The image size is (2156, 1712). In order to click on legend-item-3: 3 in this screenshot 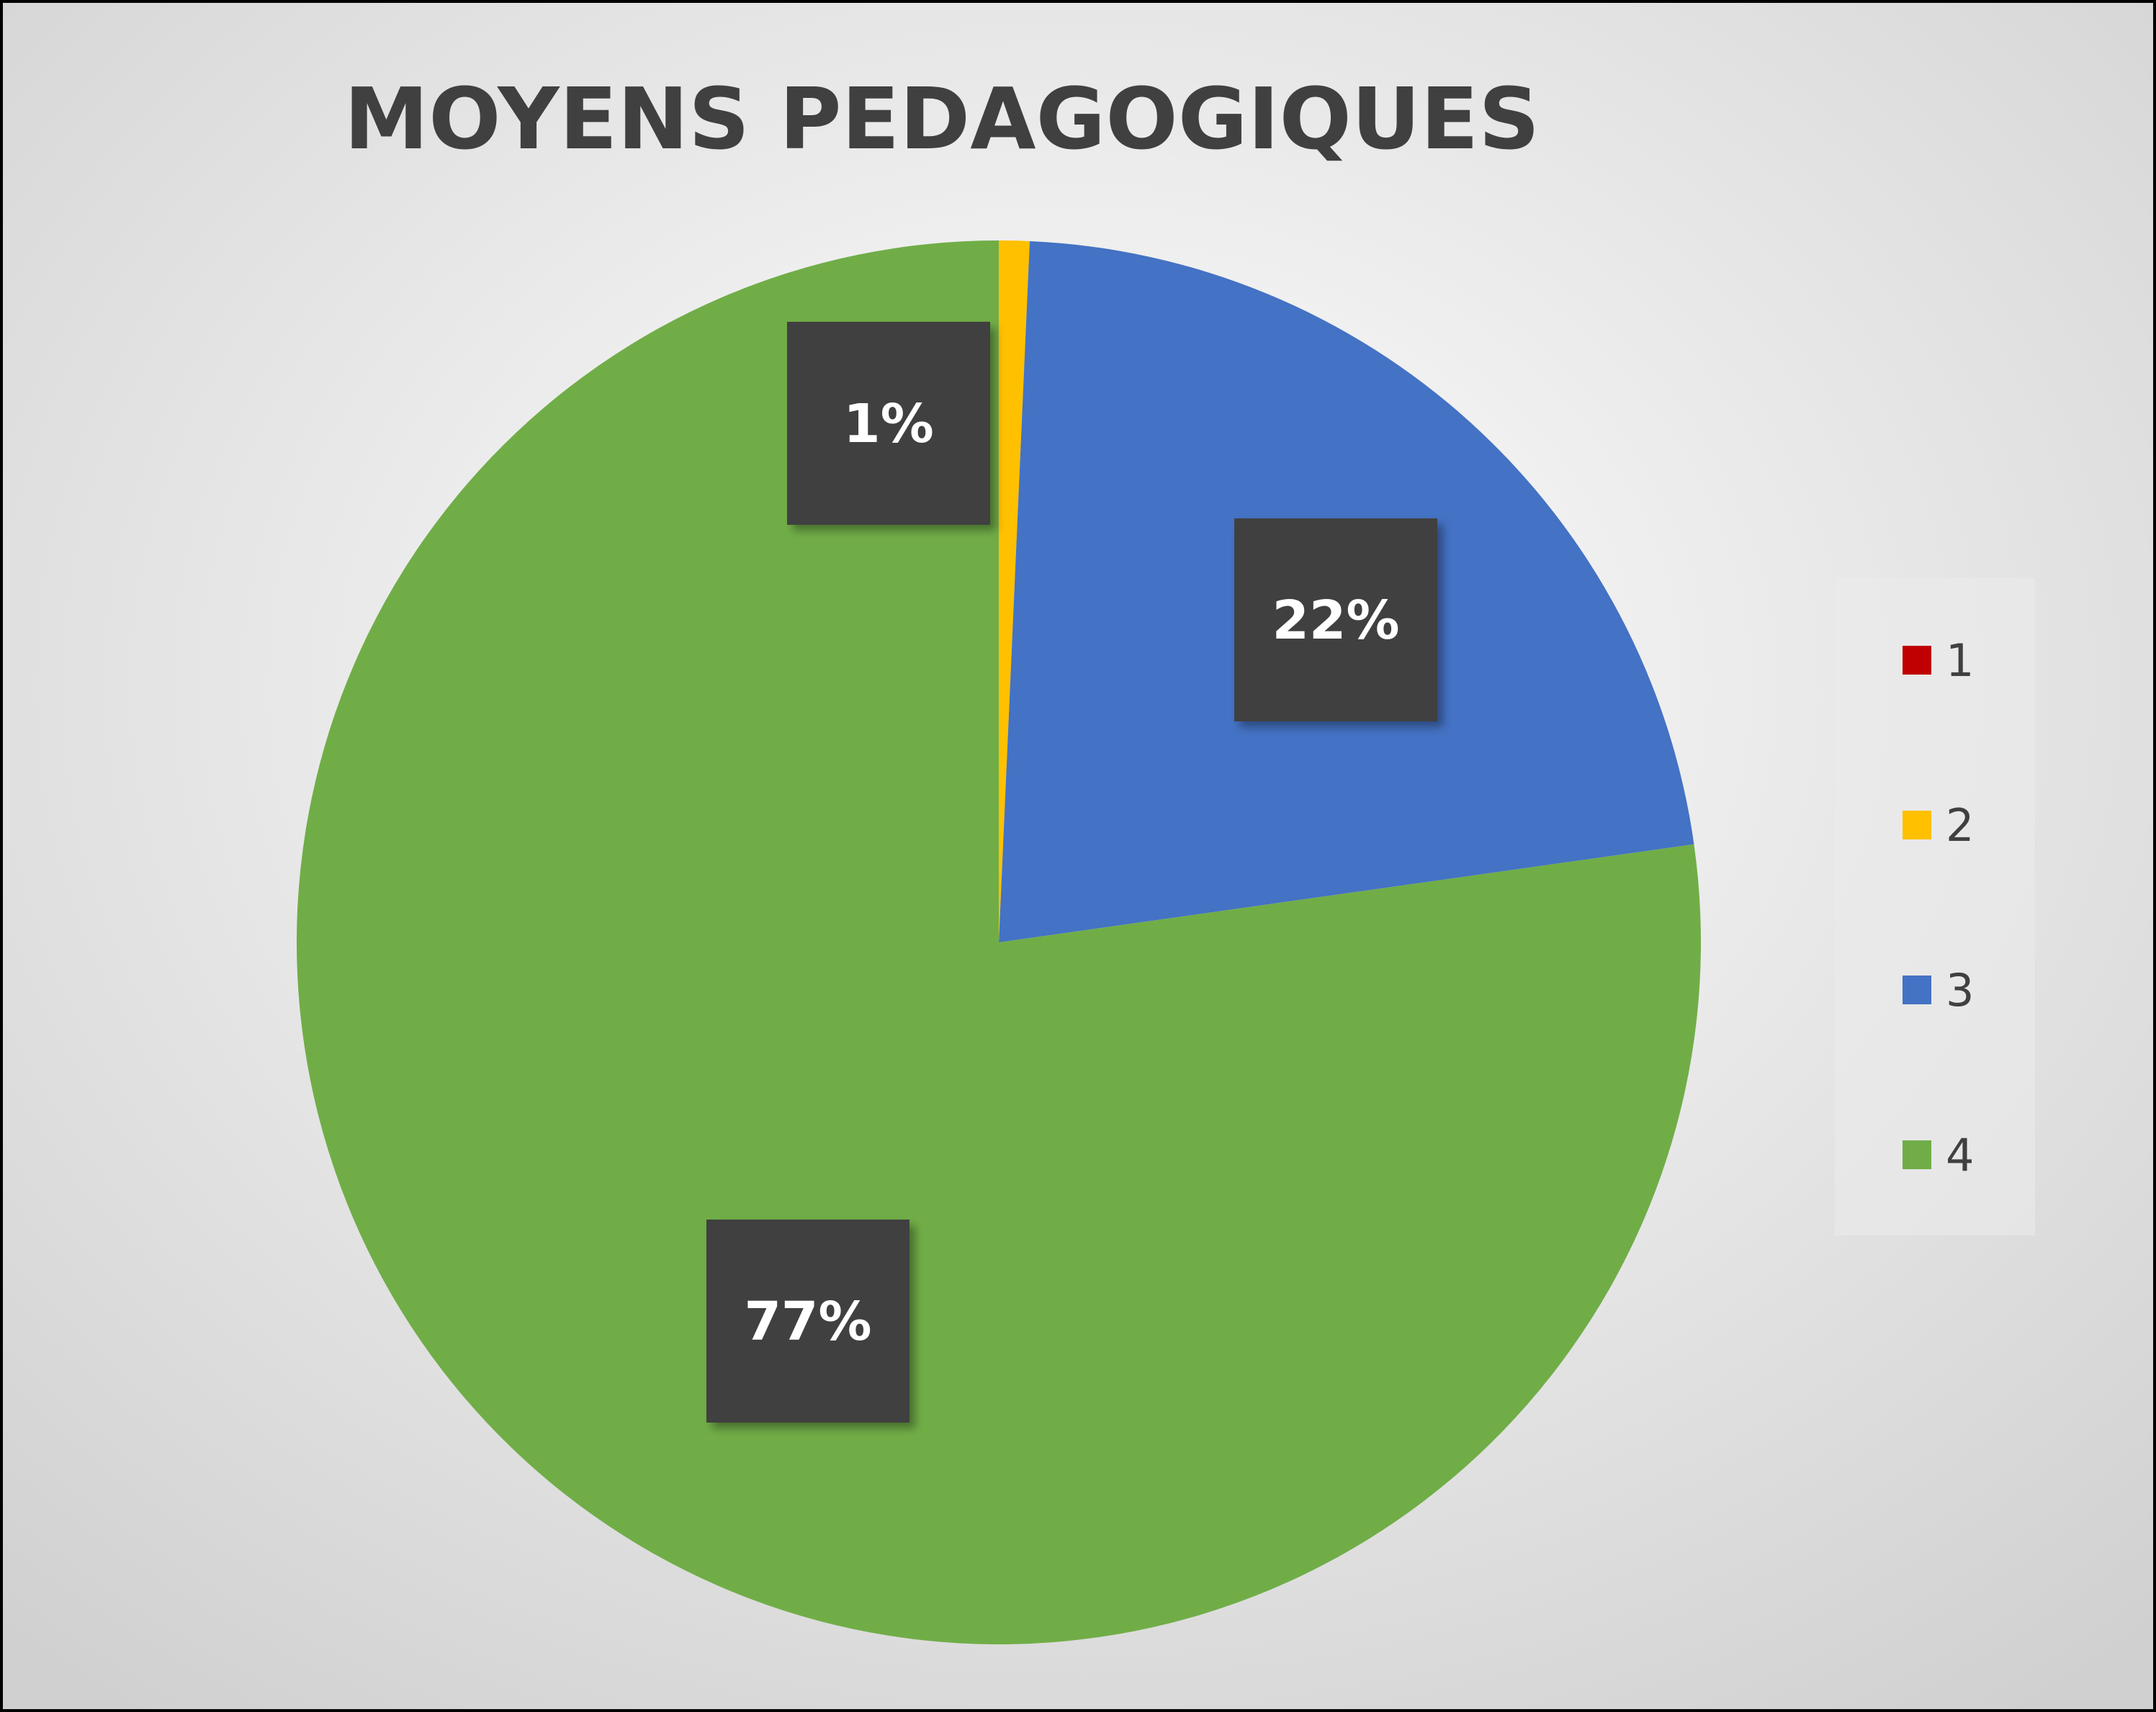, I will do `click(1938, 990)`.